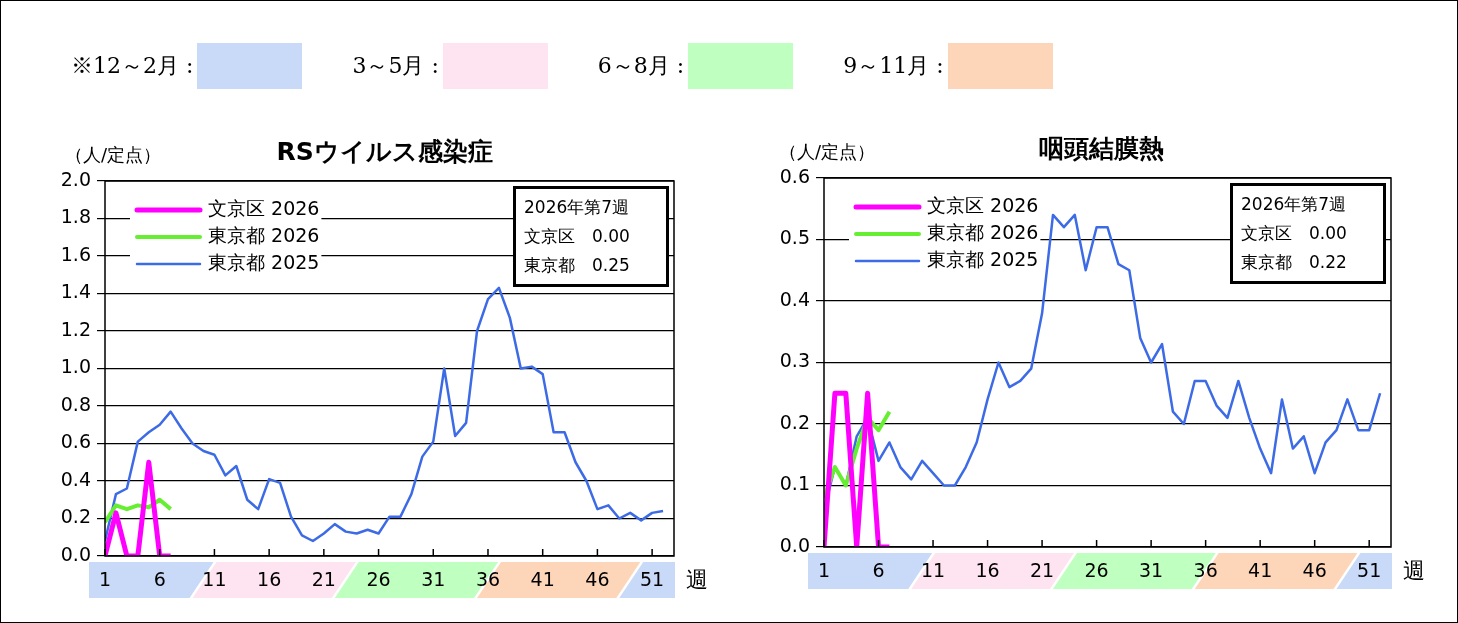 The width and height of the screenshot is (1458, 623). What do you see at coordinates (1294, 262) in the screenshot?
I see `annotation: 東京都 0.22` at bounding box center [1294, 262].